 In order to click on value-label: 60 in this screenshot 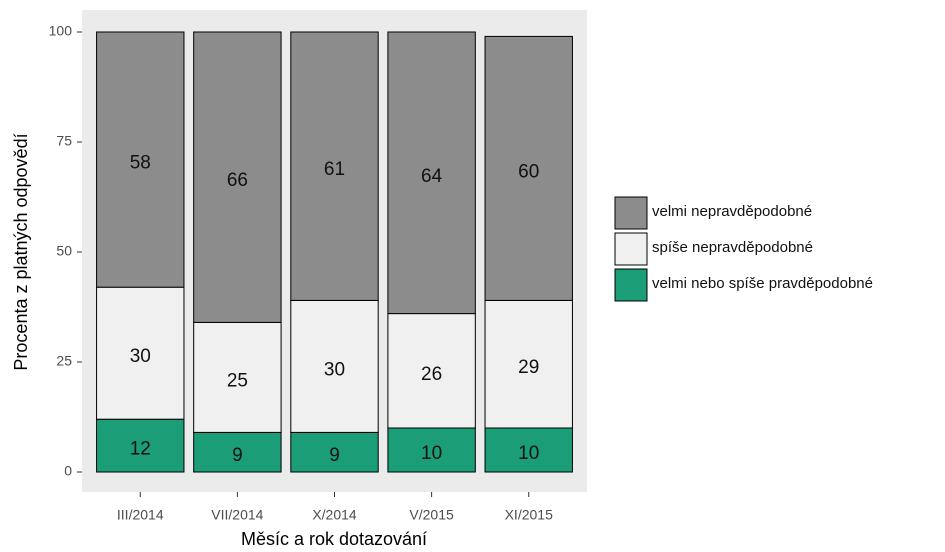, I will do `click(528, 171)`.